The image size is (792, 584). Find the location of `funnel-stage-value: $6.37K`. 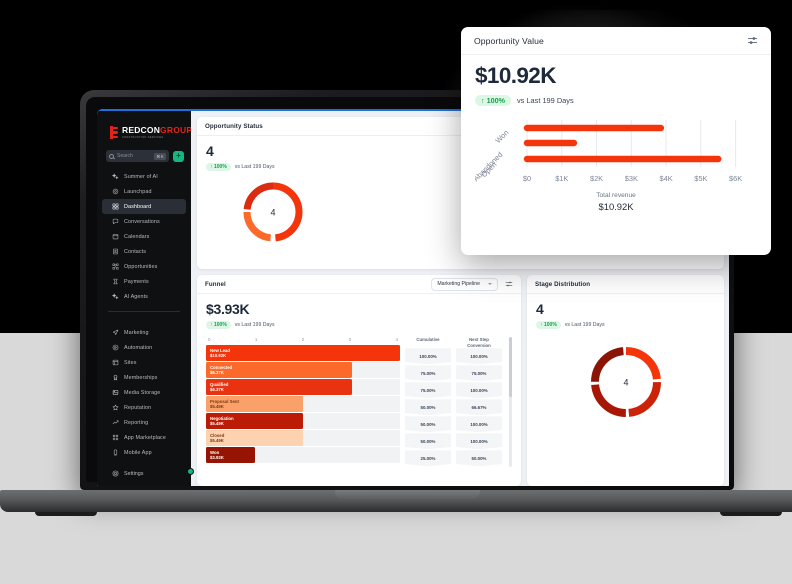

funnel-stage-value: $6.37K is located at coordinates (217, 389).